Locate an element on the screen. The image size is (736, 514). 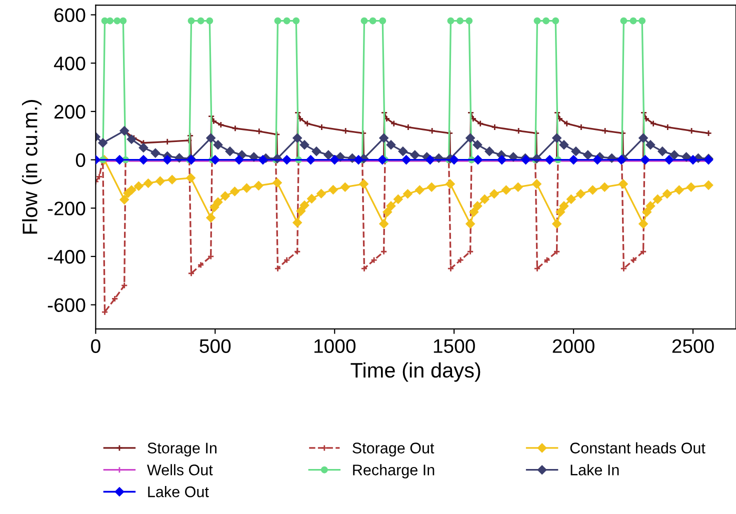
legend-label: Constant heads Out is located at coordinates (638, 448).